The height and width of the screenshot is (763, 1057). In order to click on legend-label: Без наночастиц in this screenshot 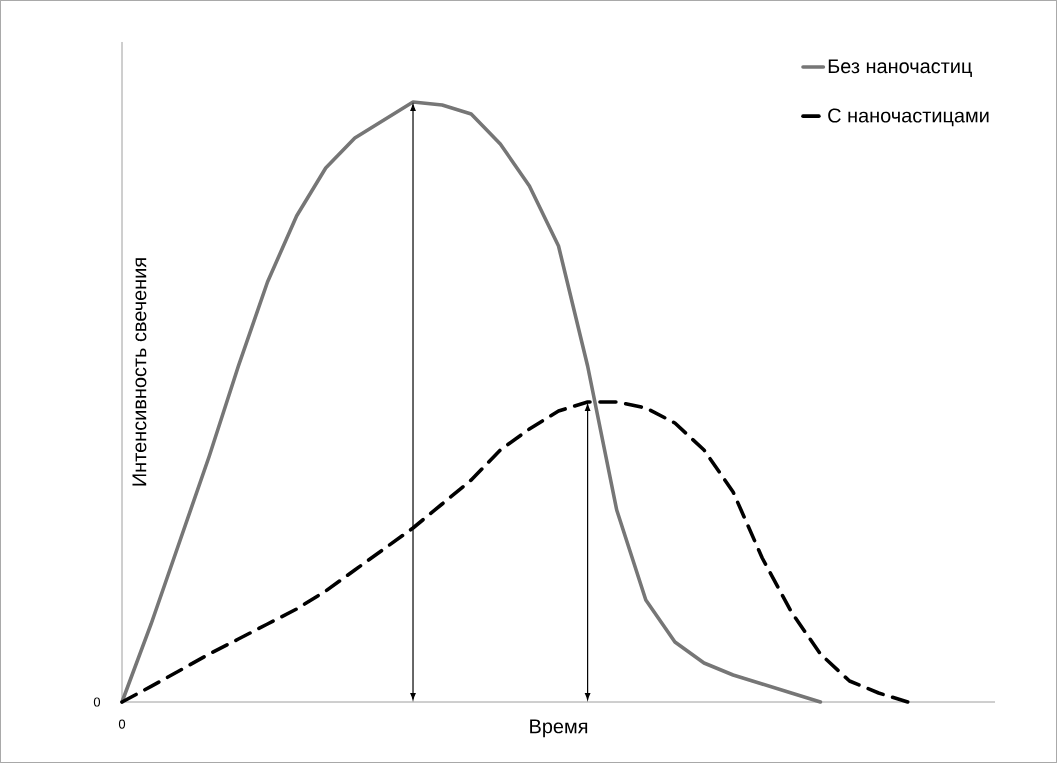, I will do `click(900, 68)`.